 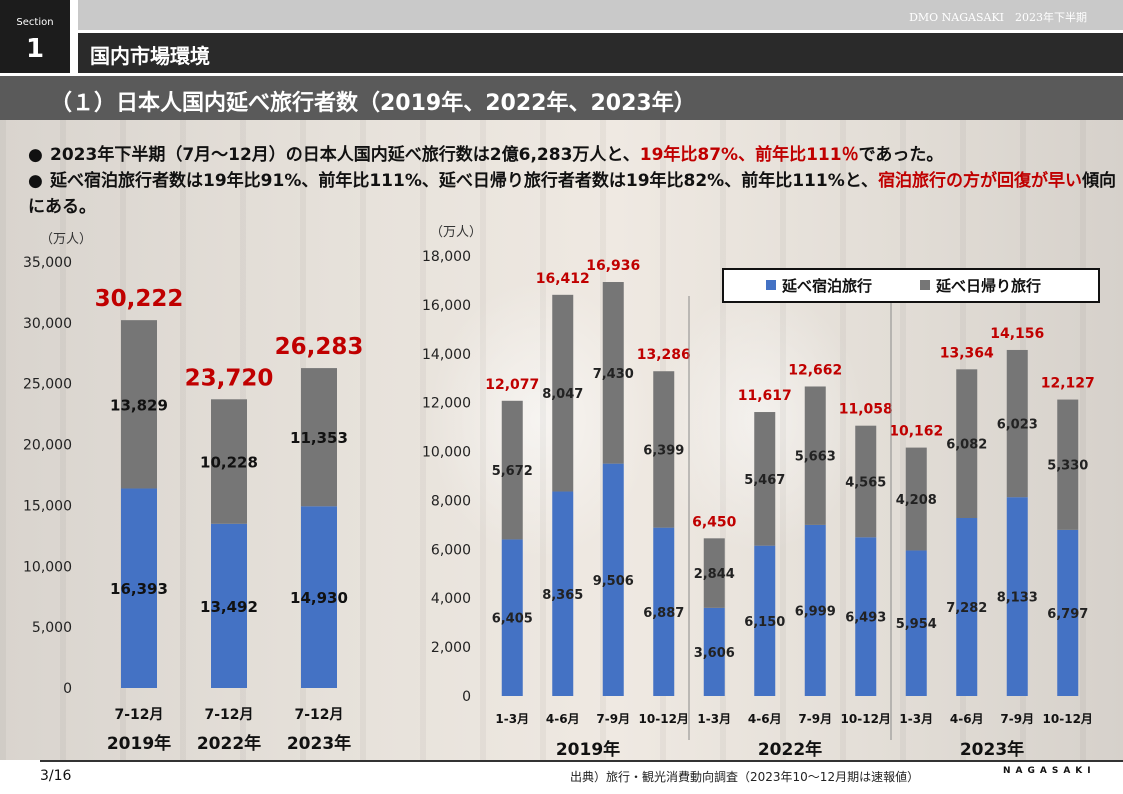 I want to click on total-label: 13,364, so click(x=967, y=353).